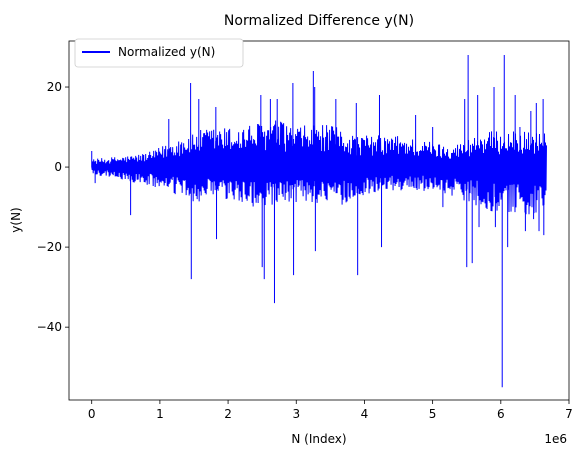 Image resolution: width=578 pixels, height=455 pixels. I want to click on legend-series-label: Normalized y(N), so click(166, 52).